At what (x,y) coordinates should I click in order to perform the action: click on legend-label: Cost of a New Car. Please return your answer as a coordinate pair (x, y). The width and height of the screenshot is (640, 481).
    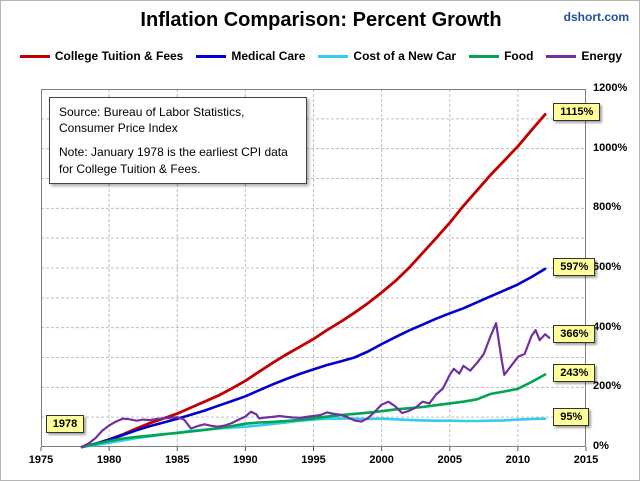
    Looking at the image, I should click on (405, 56).